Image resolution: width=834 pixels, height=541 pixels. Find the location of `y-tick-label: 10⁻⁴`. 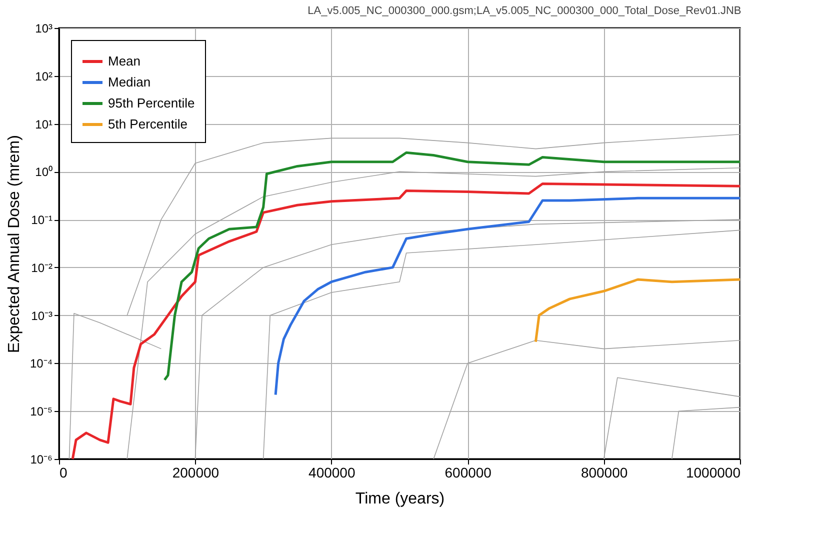

y-tick-label: 10⁻⁴ is located at coordinates (41, 363).